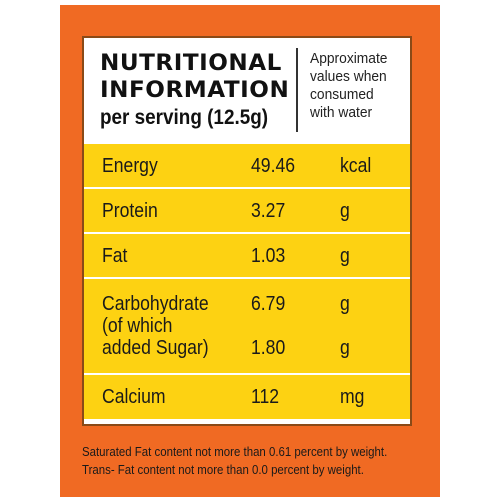 The image size is (500, 500). Describe the element at coordinates (155, 304) in the screenshot. I see `nutrient-name: Carbohydrate` at that location.